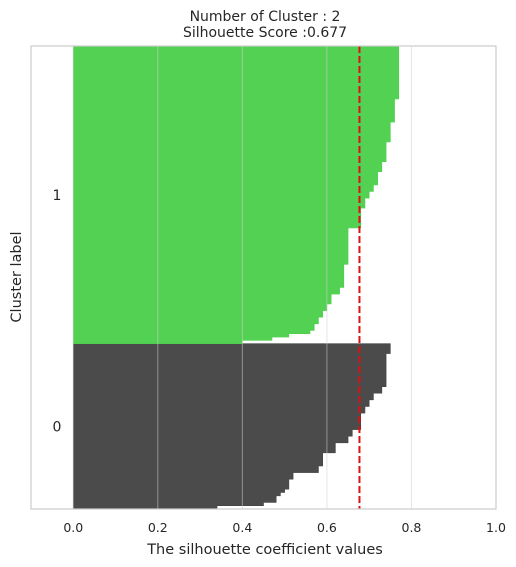 The height and width of the screenshot is (567, 516). Describe the element at coordinates (265, 33) in the screenshot. I see `chart-title-line2: Silhouette Score :0.677` at that location.